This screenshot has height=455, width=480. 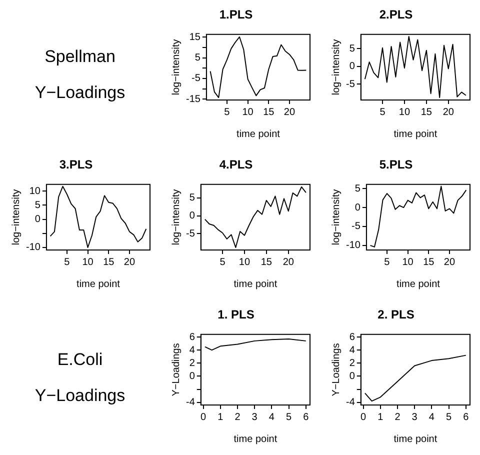 I want to click on chart-title: 4.PLS, so click(x=236, y=165).